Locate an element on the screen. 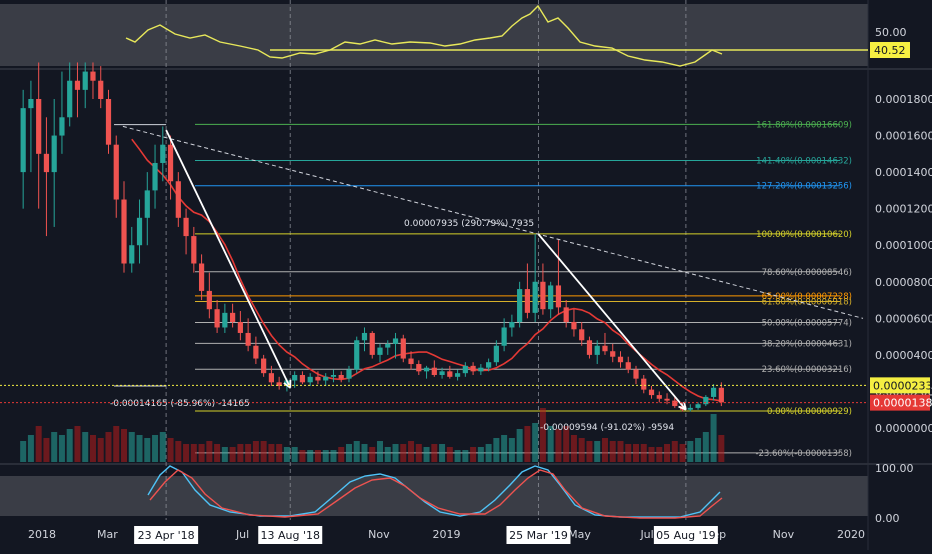 The image size is (932, 554). x-tick-label: May is located at coordinates (579, 534).